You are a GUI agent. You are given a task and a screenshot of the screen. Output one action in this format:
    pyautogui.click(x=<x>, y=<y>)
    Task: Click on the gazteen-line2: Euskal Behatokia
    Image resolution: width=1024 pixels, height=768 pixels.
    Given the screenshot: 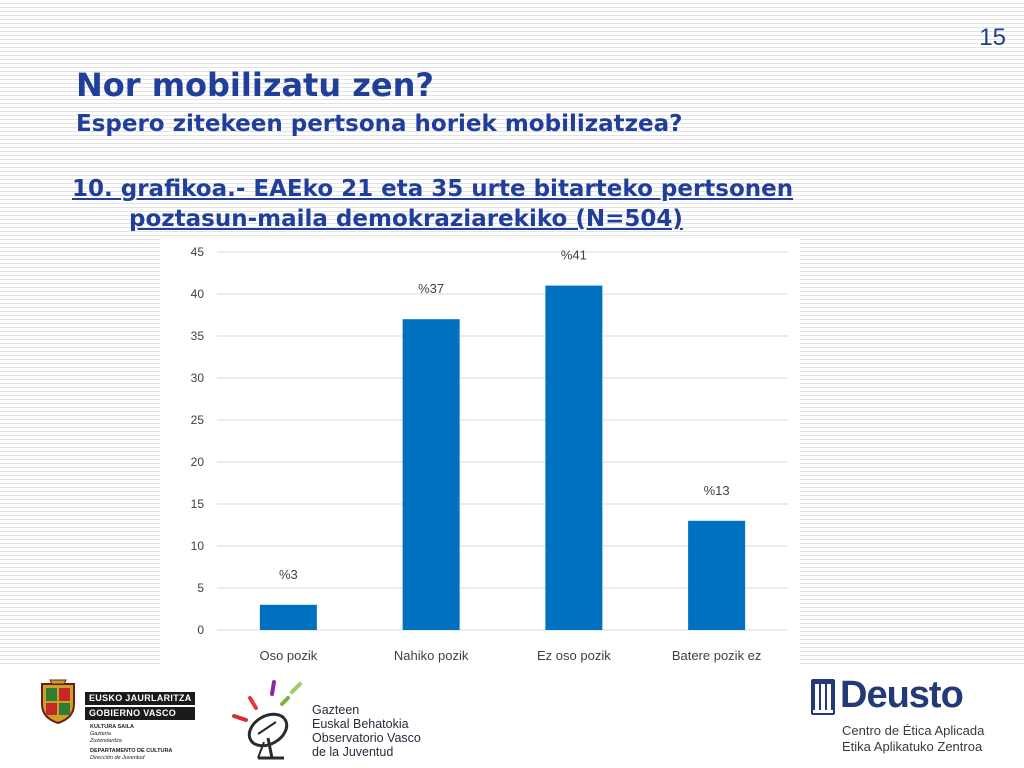 What is the action you would take?
    pyautogui.click(x=360, y=724)
    